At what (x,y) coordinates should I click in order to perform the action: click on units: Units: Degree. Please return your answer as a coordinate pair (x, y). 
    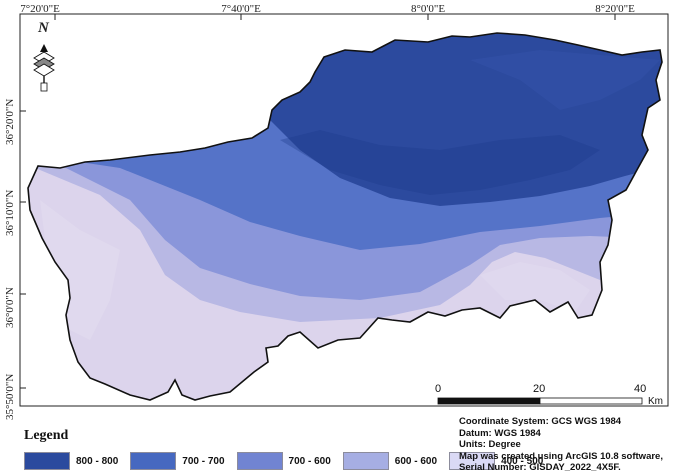
    Looking at the image, I should click on (490, 444).